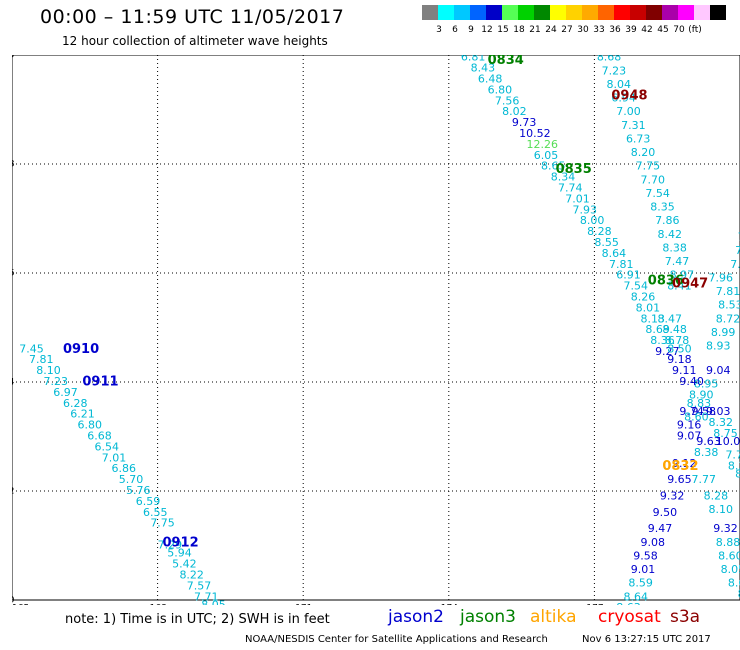  What do you see at coordinates (13, 165) in the screenshot?
I see `latitude-tick-label: 38` at bounding box center [13, 165].